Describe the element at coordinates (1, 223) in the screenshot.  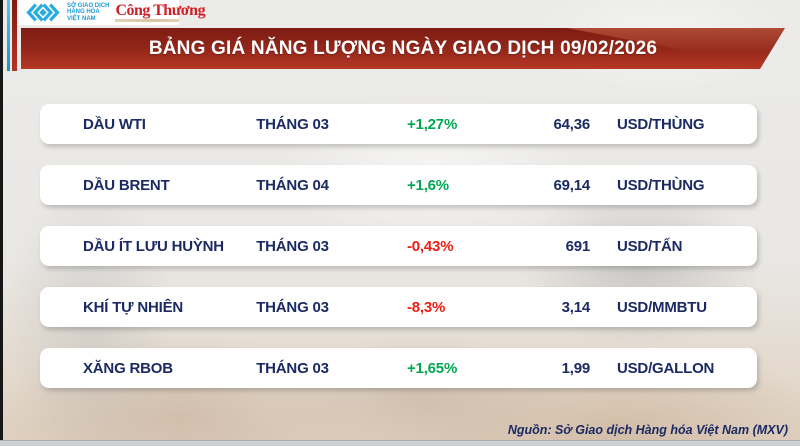
I see `left-edge-line` at that location.